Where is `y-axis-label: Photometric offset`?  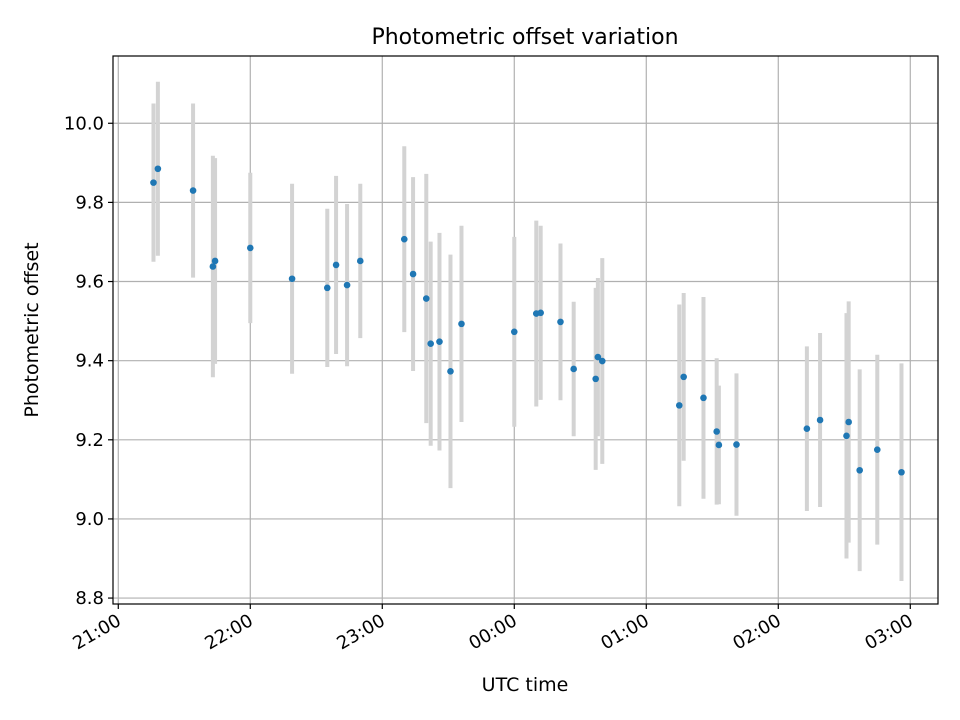
y-axis-label: Photometric offset is located at coordinates (32, 329).